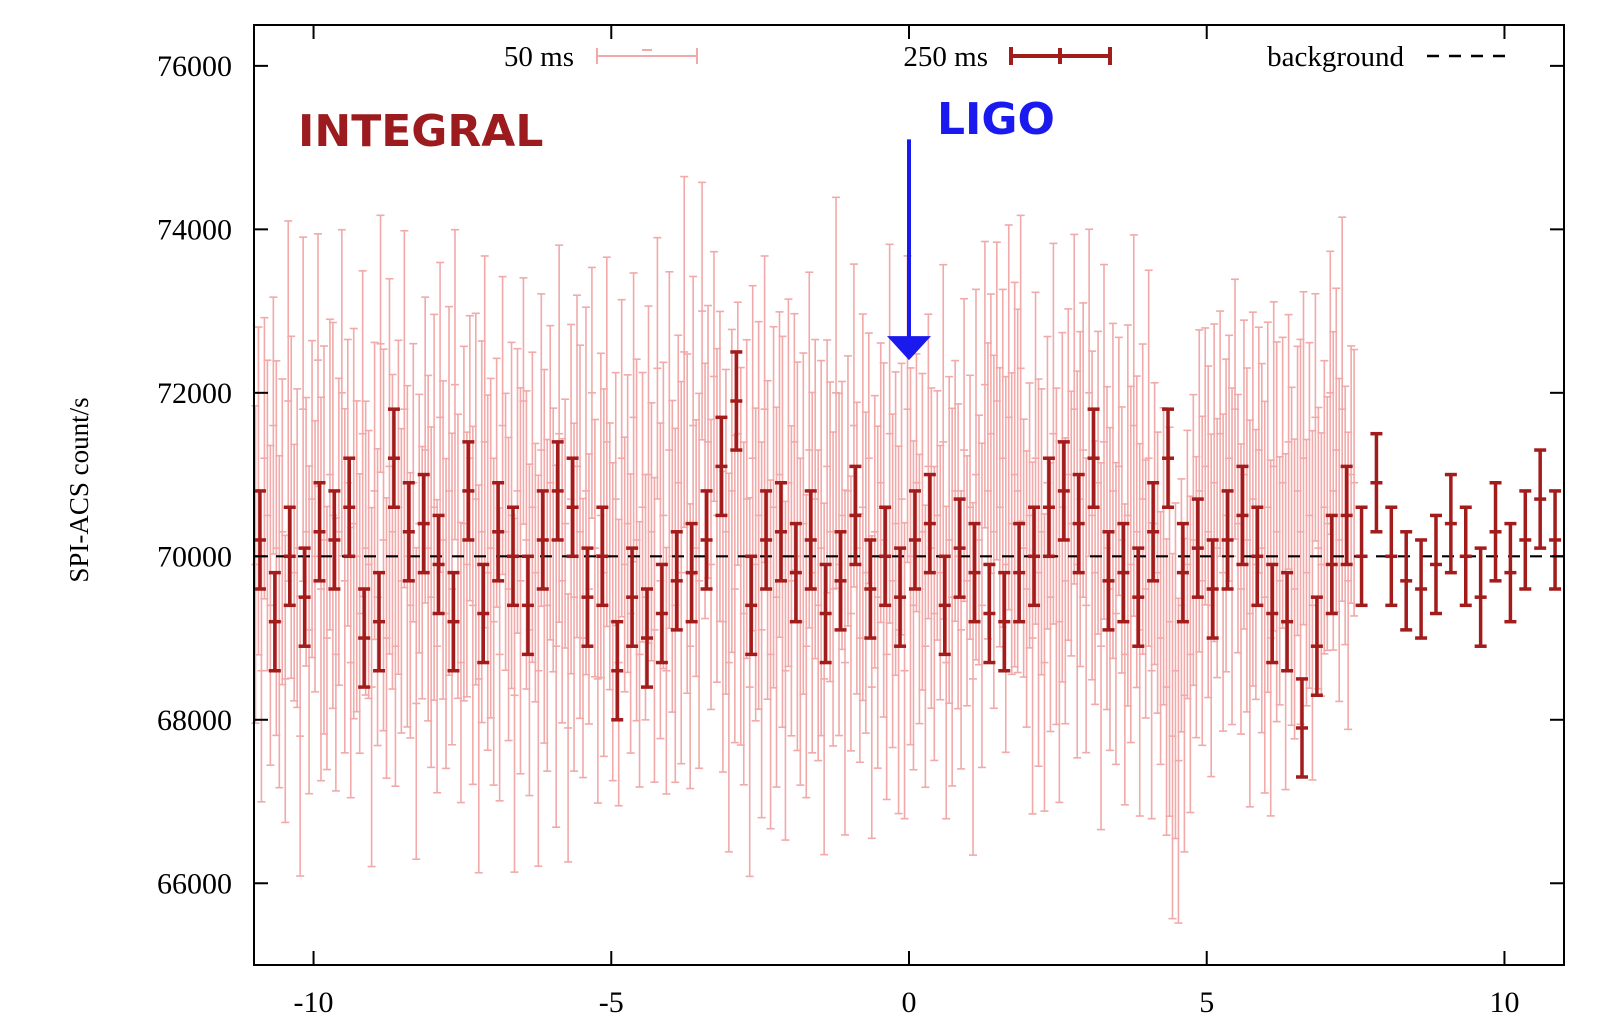 This screenshot has height=1024, width=1600. What do you see at coordinates (194, 393) in the screenshot?
I see `y-tick-label: 72000` at bounding box center [194, 393].